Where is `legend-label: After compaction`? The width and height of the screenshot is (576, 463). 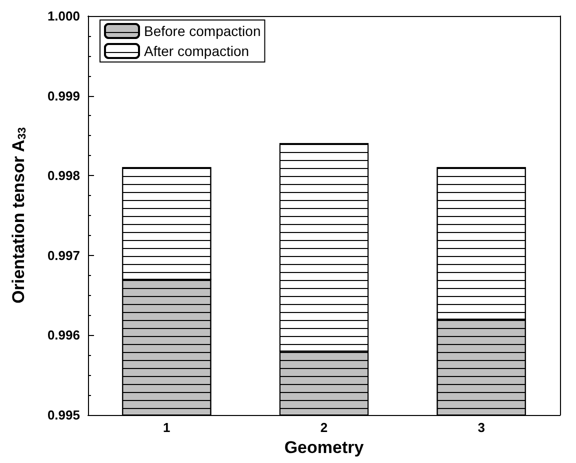
legend-label: After compaction is located at coordinates (197, 51).